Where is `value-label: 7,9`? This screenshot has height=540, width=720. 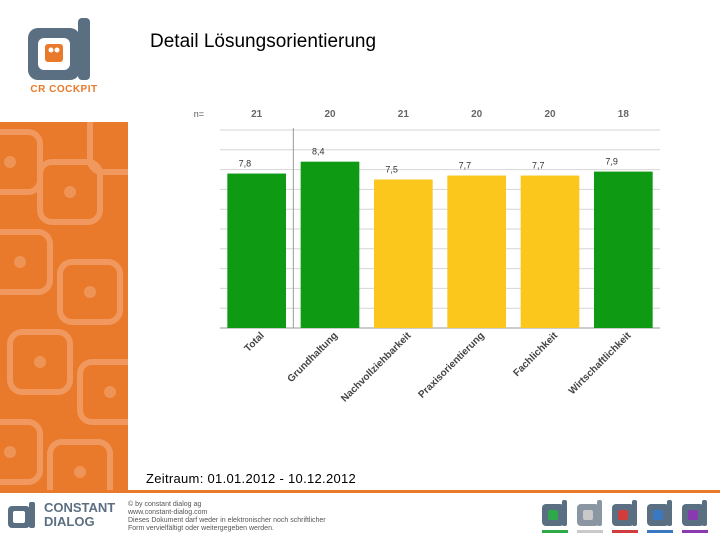 value-label: 7,9 is located at coordinates (611, 162).